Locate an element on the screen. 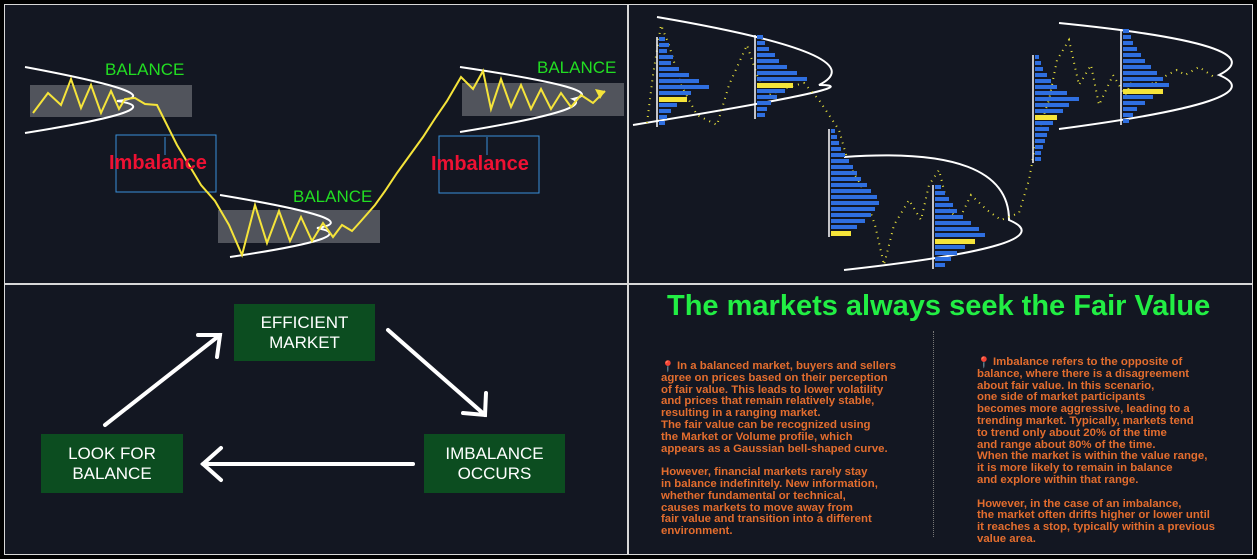 This screenshot has width=1257, height=559. efficient-market-line-2: MARKET is located at coordinates (304, 342).